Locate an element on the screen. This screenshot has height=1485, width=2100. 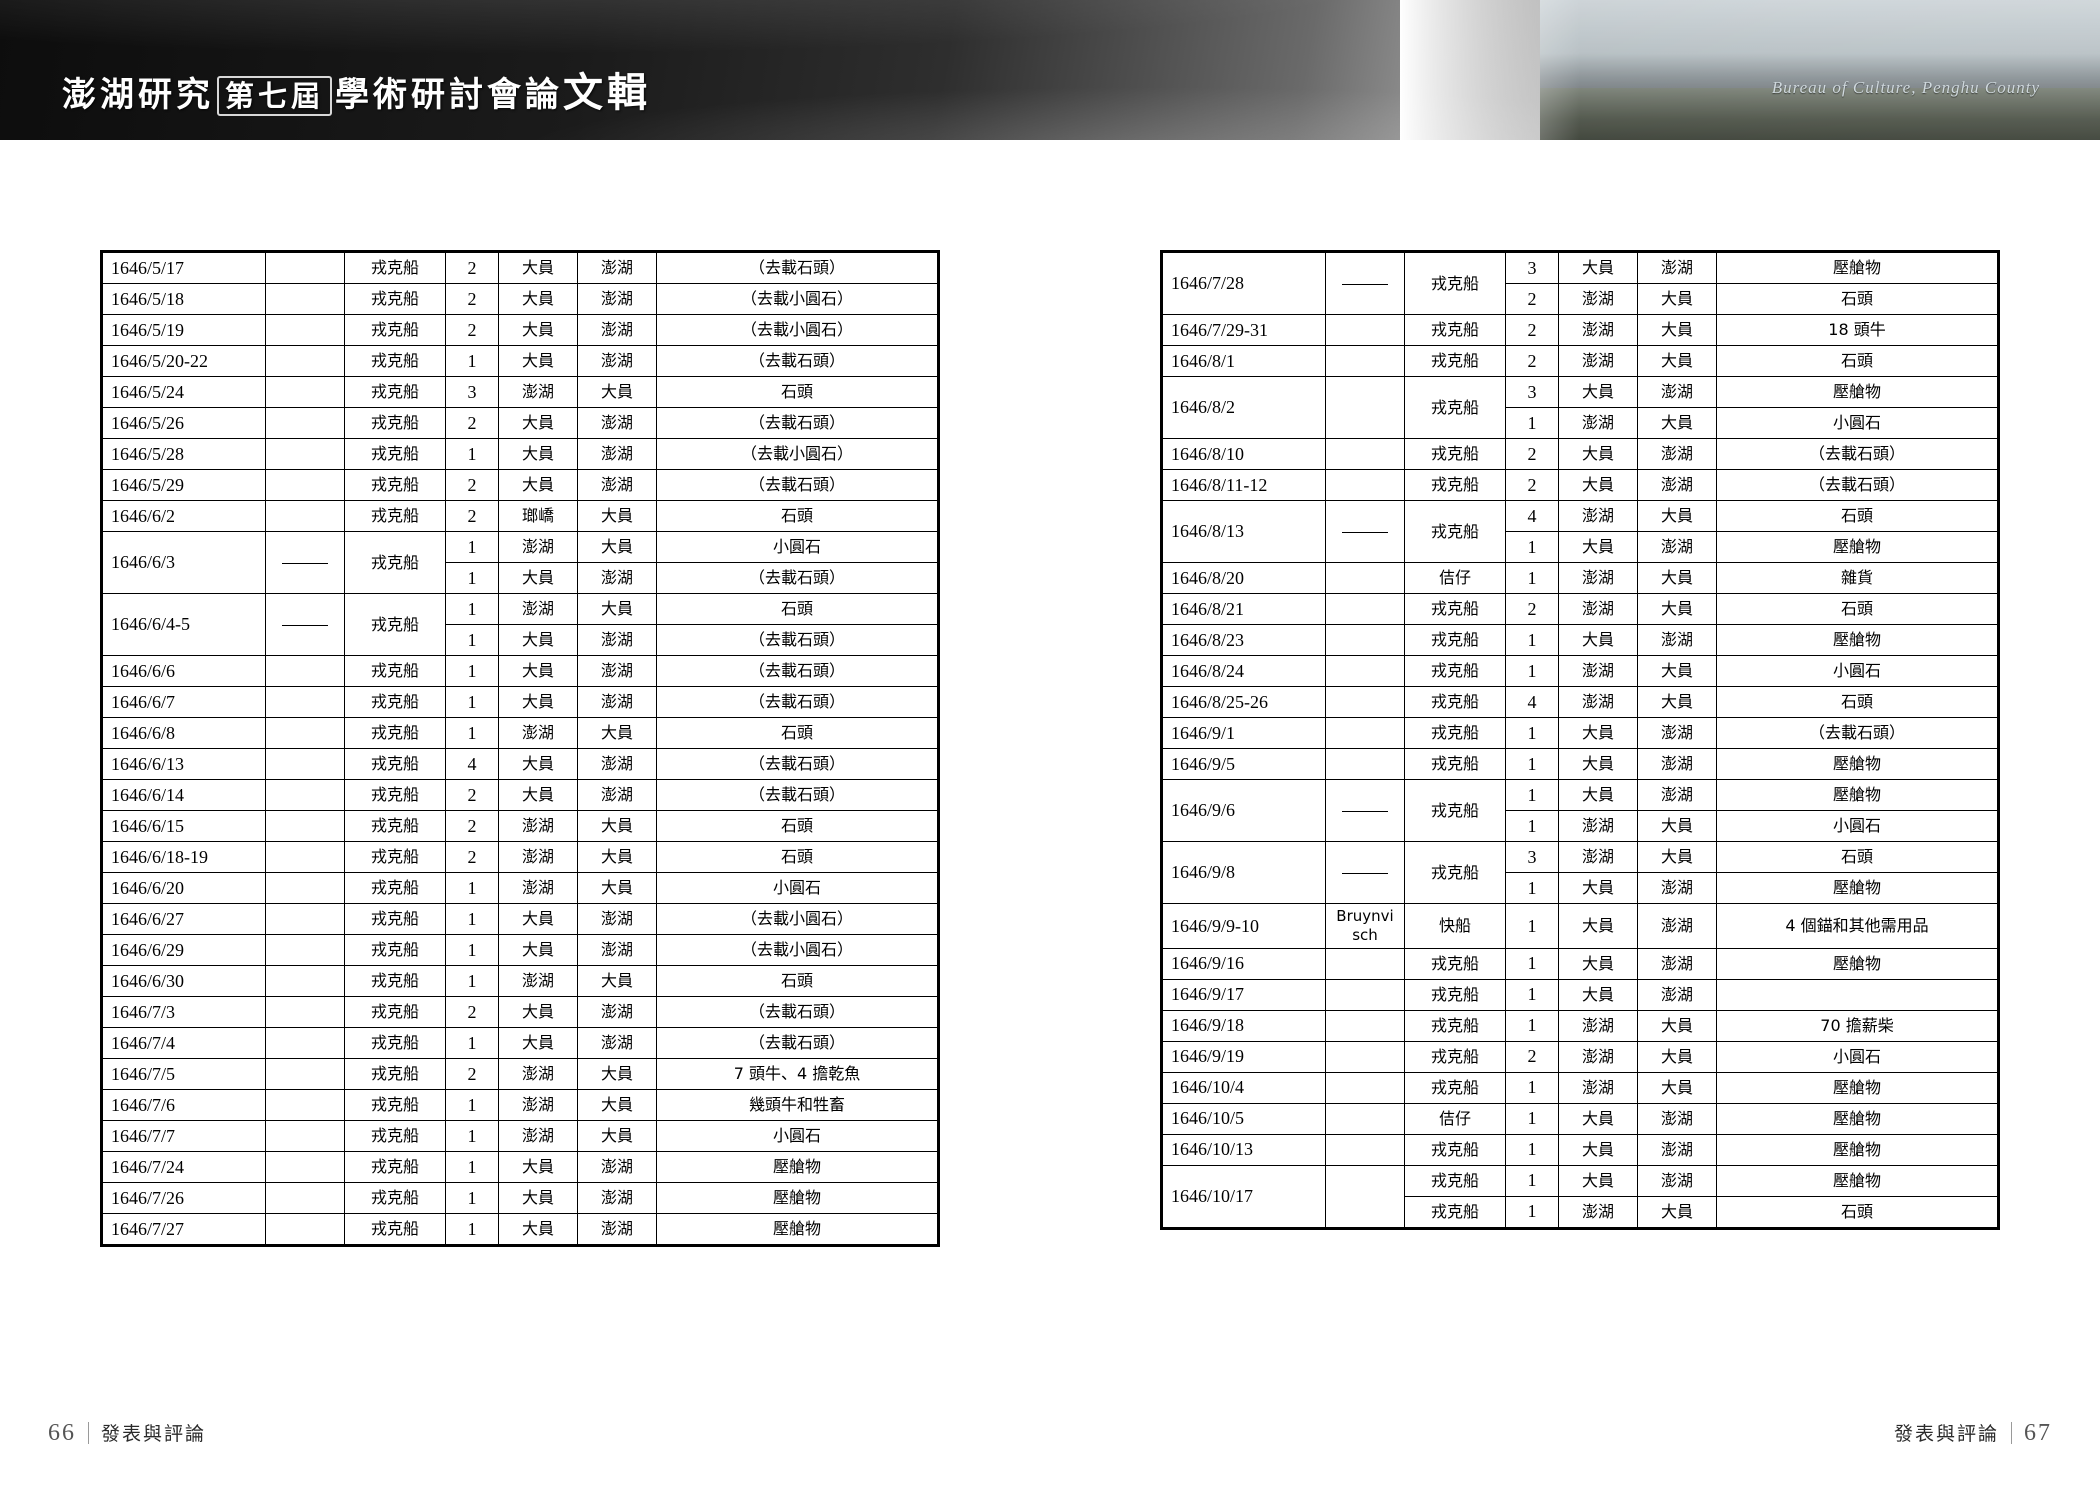
table-row: 2 澎湖 大員 石頭 is located at coordinates (1580, 299).